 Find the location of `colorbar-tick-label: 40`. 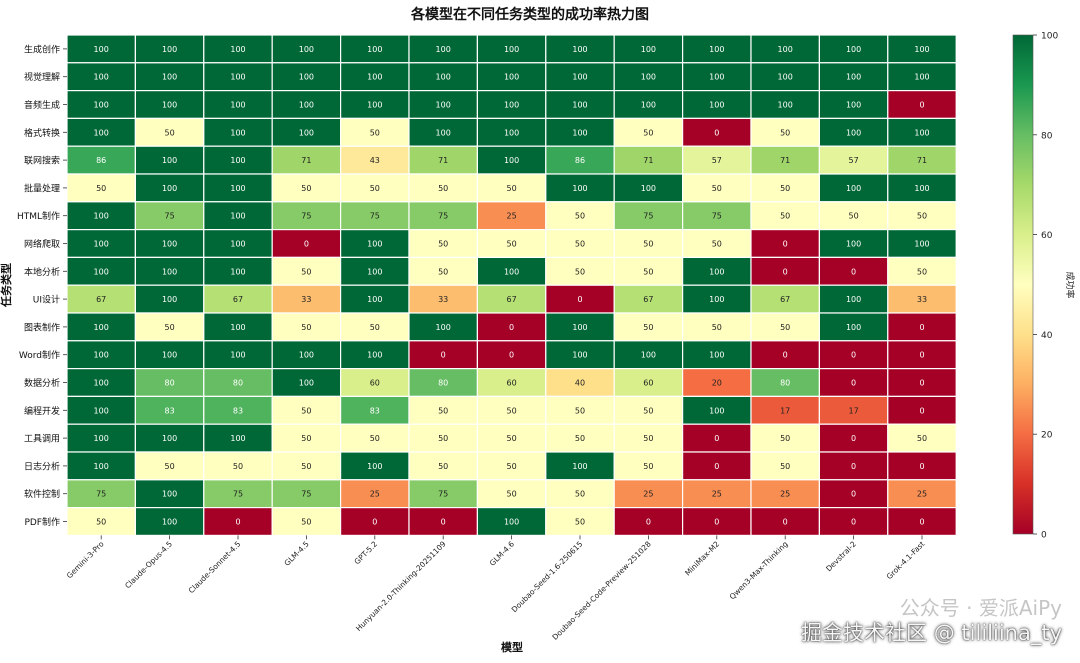

colorbar-tick-label: 40 is located at coordinates (1047, 336).